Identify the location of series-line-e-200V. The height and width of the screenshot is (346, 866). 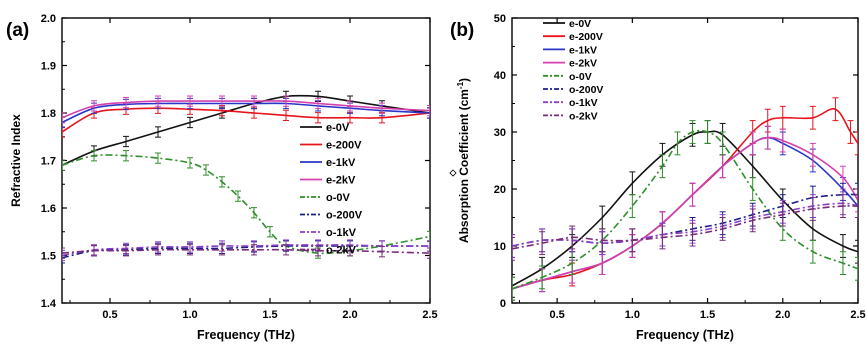
(246, 120).